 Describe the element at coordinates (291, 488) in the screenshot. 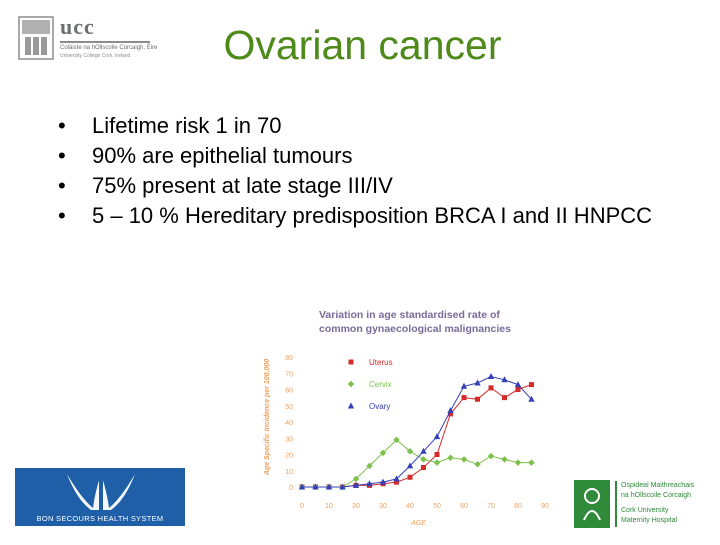

I see `y-tick-label: 0` at that location.